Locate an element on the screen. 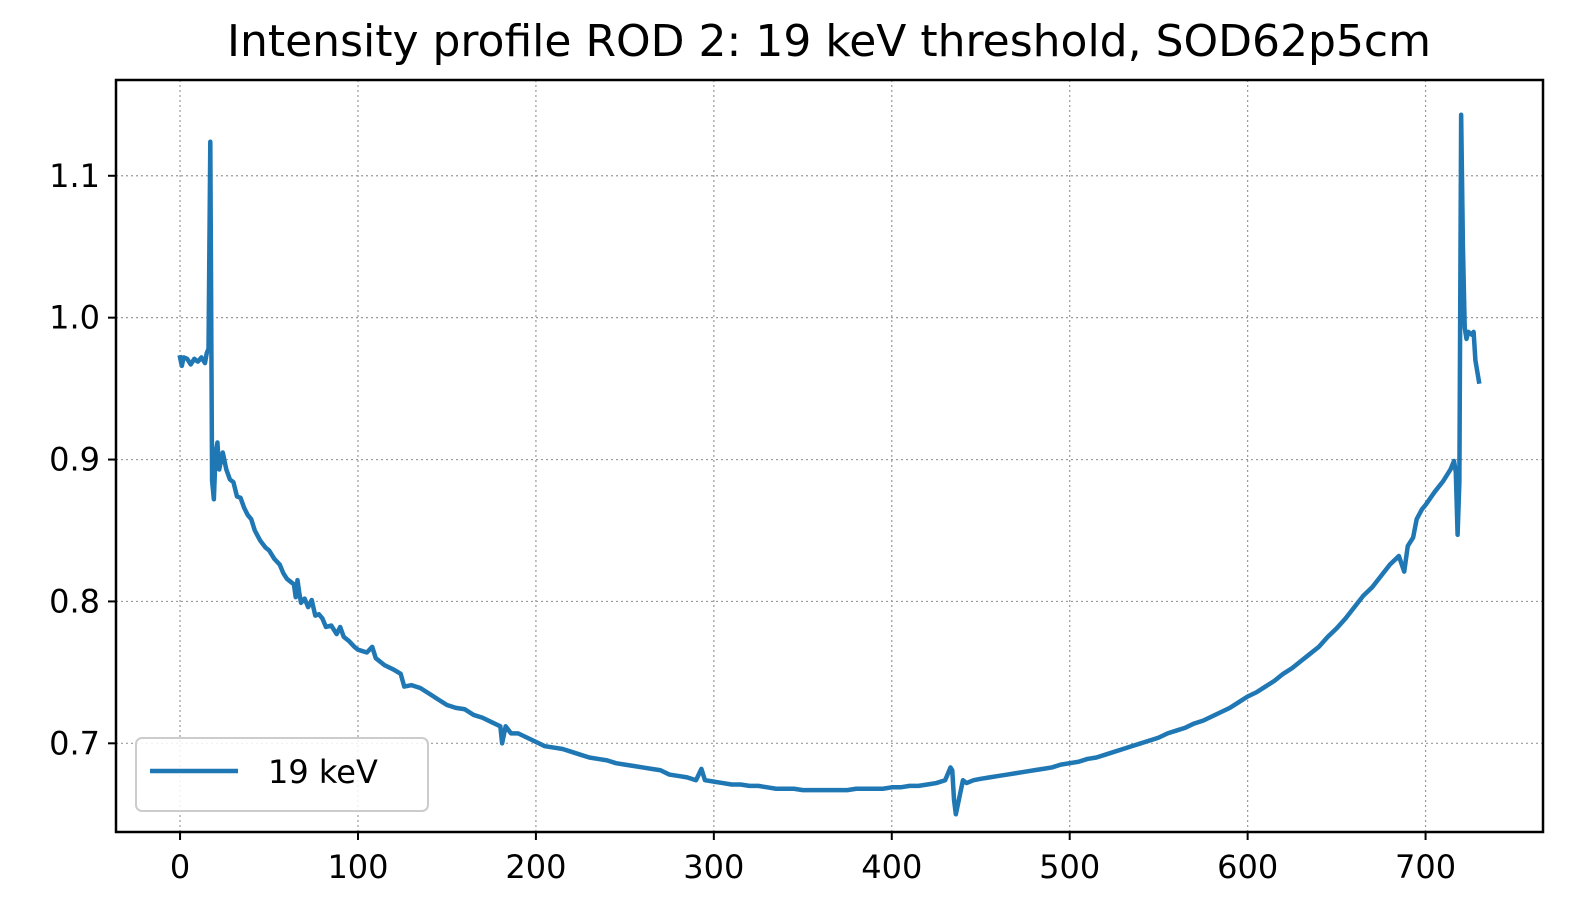 The image size is (1579, 923). x-tick-label: 300 is located at coordinates (713, 867).